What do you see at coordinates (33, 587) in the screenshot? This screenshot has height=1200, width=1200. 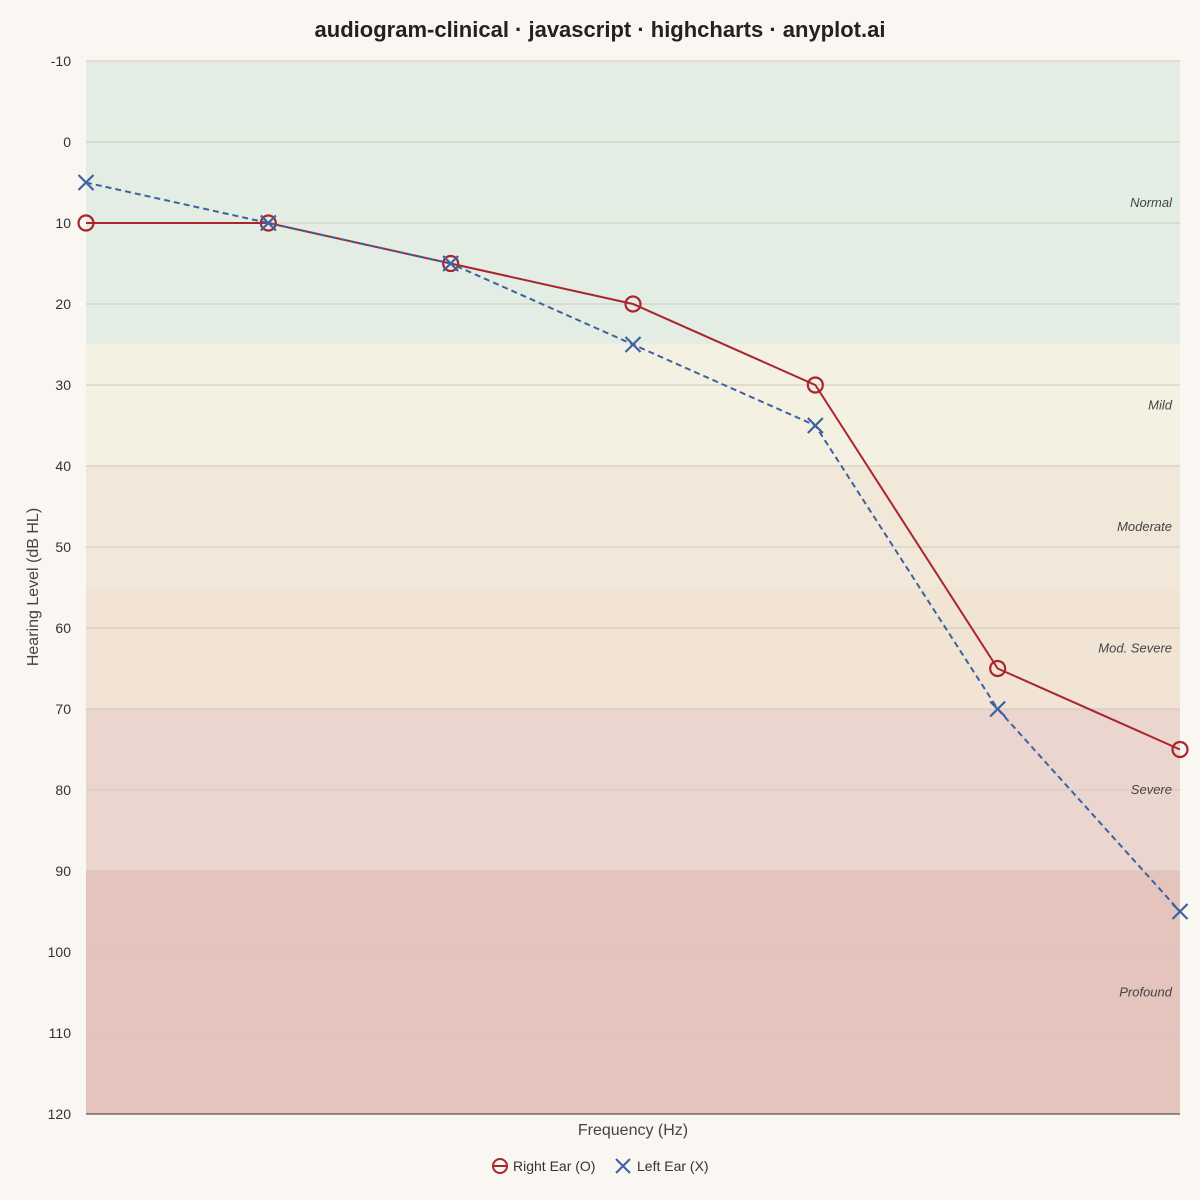 I see `y-axis-title: Hearing Level (dB HL)` at bounding box center [33, 587].